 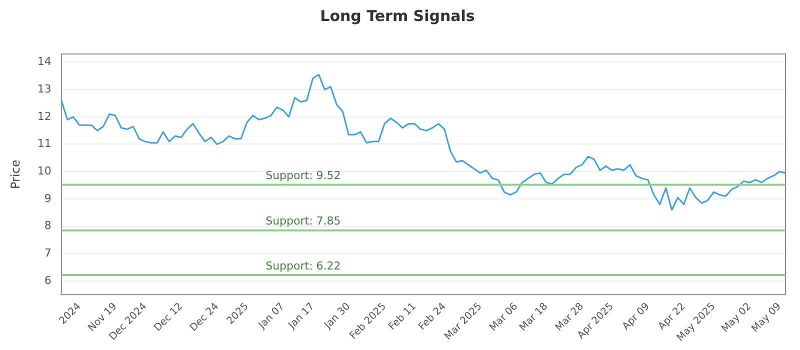 I want to click on y-tick-label: 8, so click(x=48, y=225).